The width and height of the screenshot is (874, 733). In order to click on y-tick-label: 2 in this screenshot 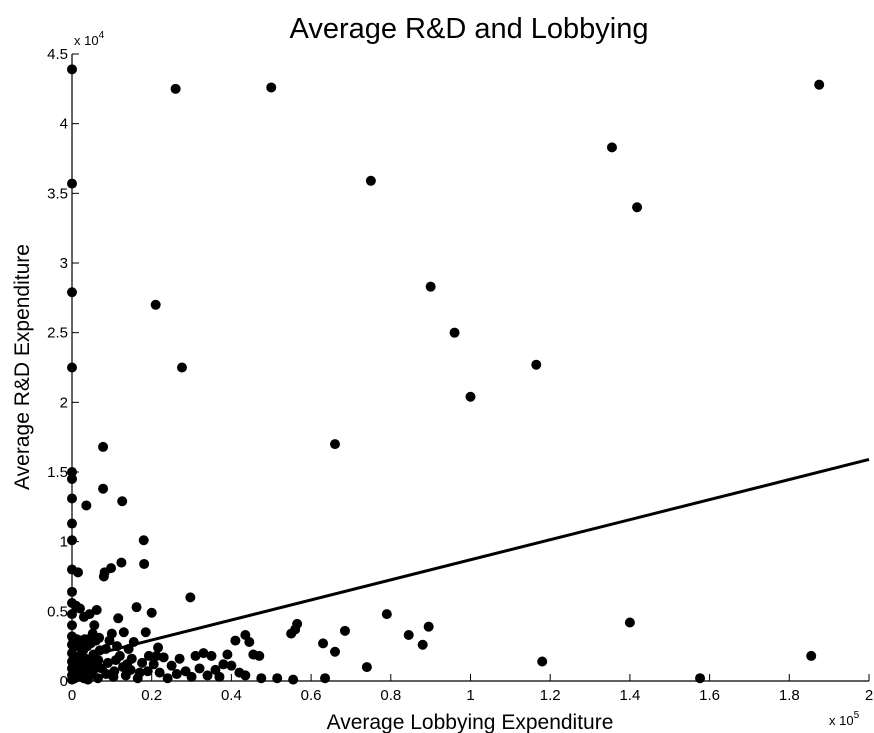, I will do `click(64, 402)`.